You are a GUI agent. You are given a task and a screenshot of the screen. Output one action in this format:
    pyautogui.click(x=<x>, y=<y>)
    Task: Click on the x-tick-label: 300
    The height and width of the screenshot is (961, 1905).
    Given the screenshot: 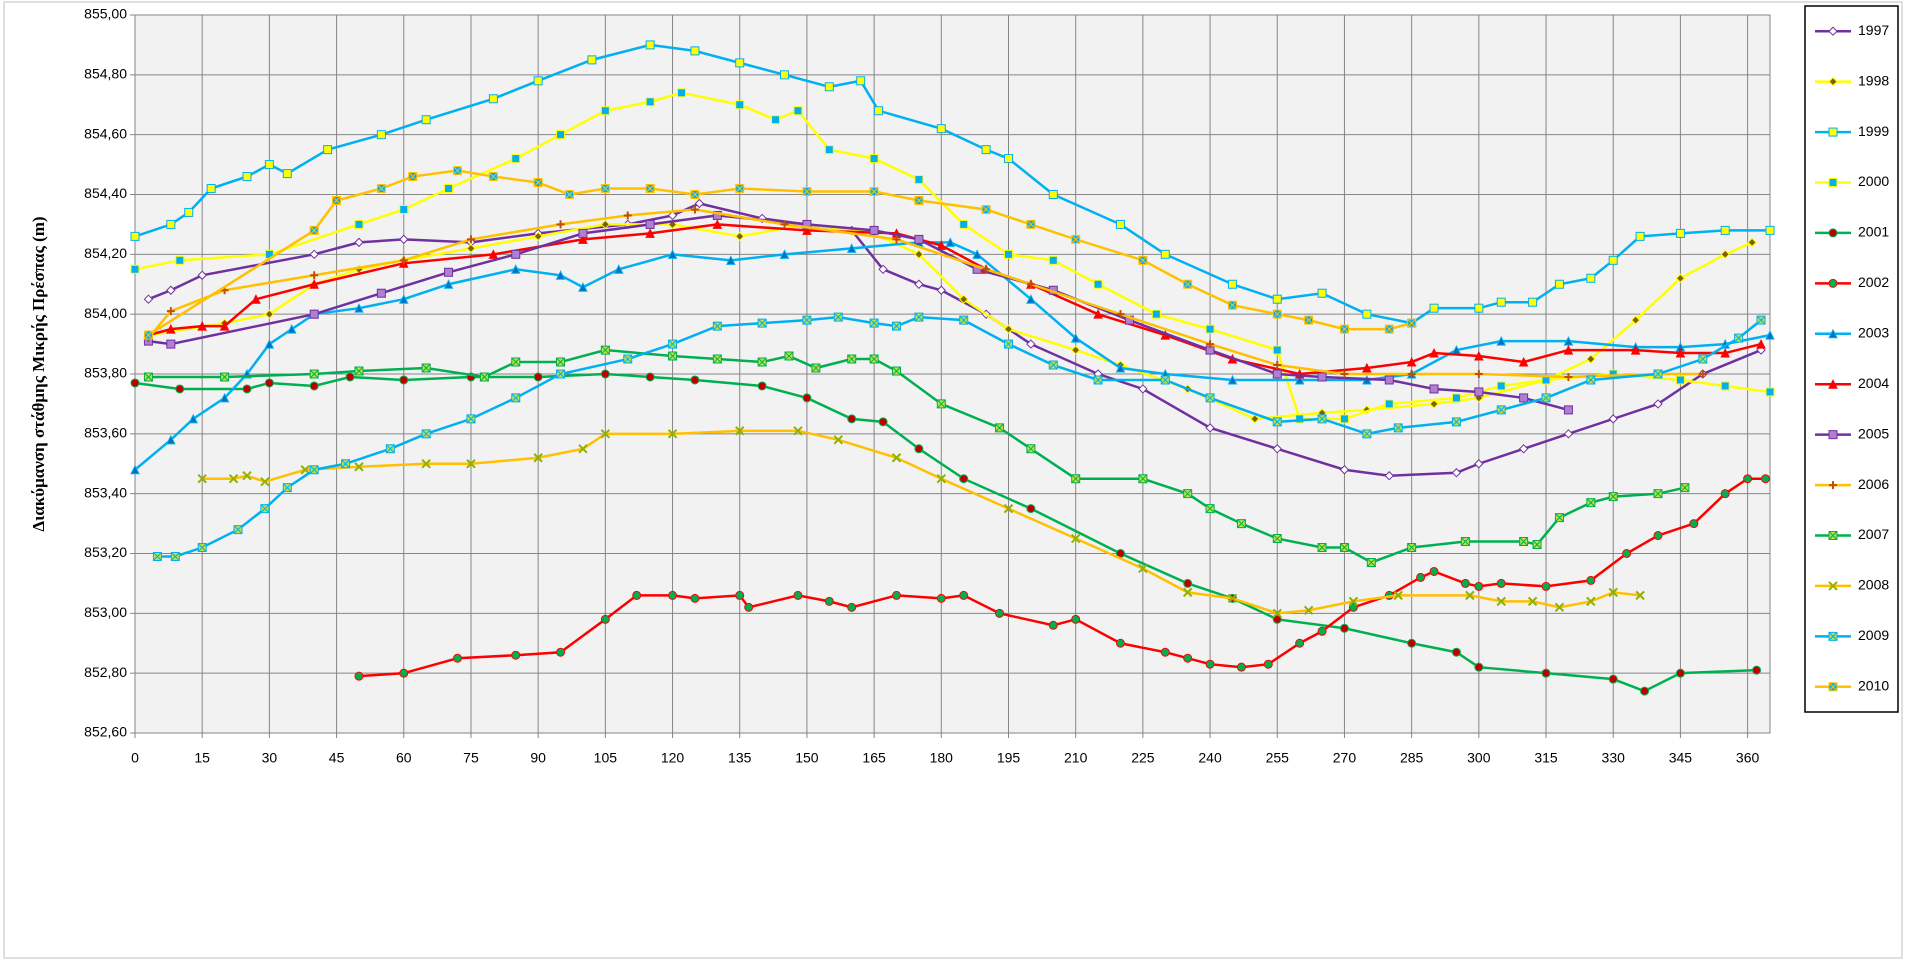 What is the action you would take?
    pyautogui.click(x=1479, y=758)
    